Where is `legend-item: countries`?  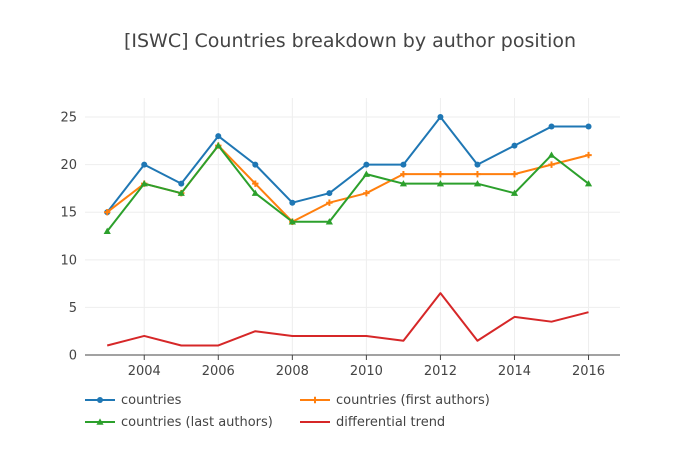 legend-item: countries is located at coordinates (133, 400).